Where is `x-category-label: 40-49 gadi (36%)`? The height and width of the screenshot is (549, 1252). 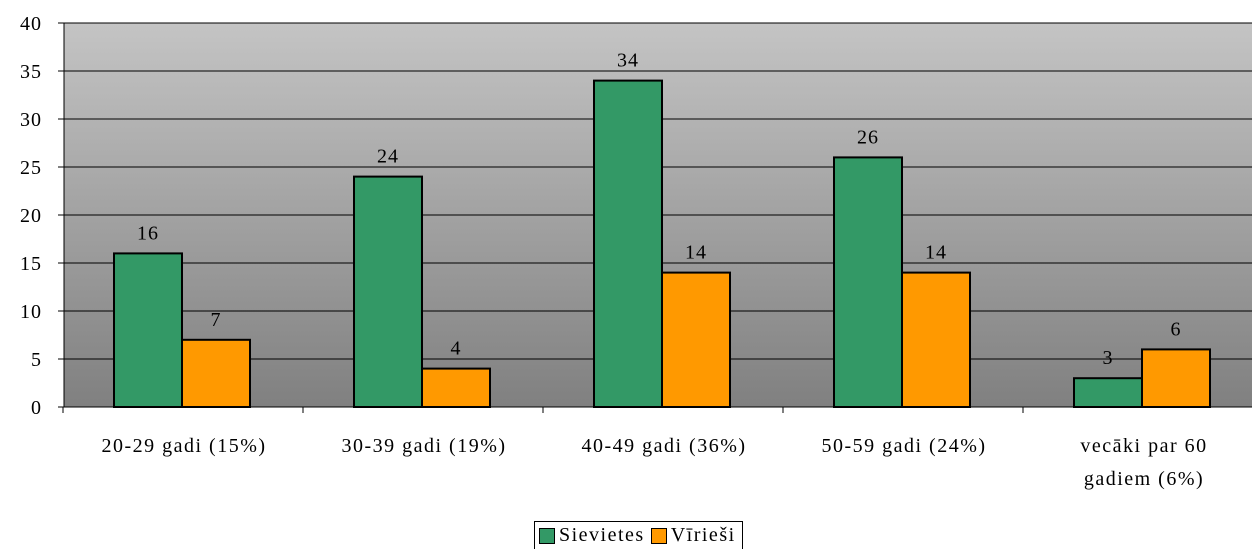 x-category-label: 40-49 gadi (36%) is located at coordinates (663, 446).